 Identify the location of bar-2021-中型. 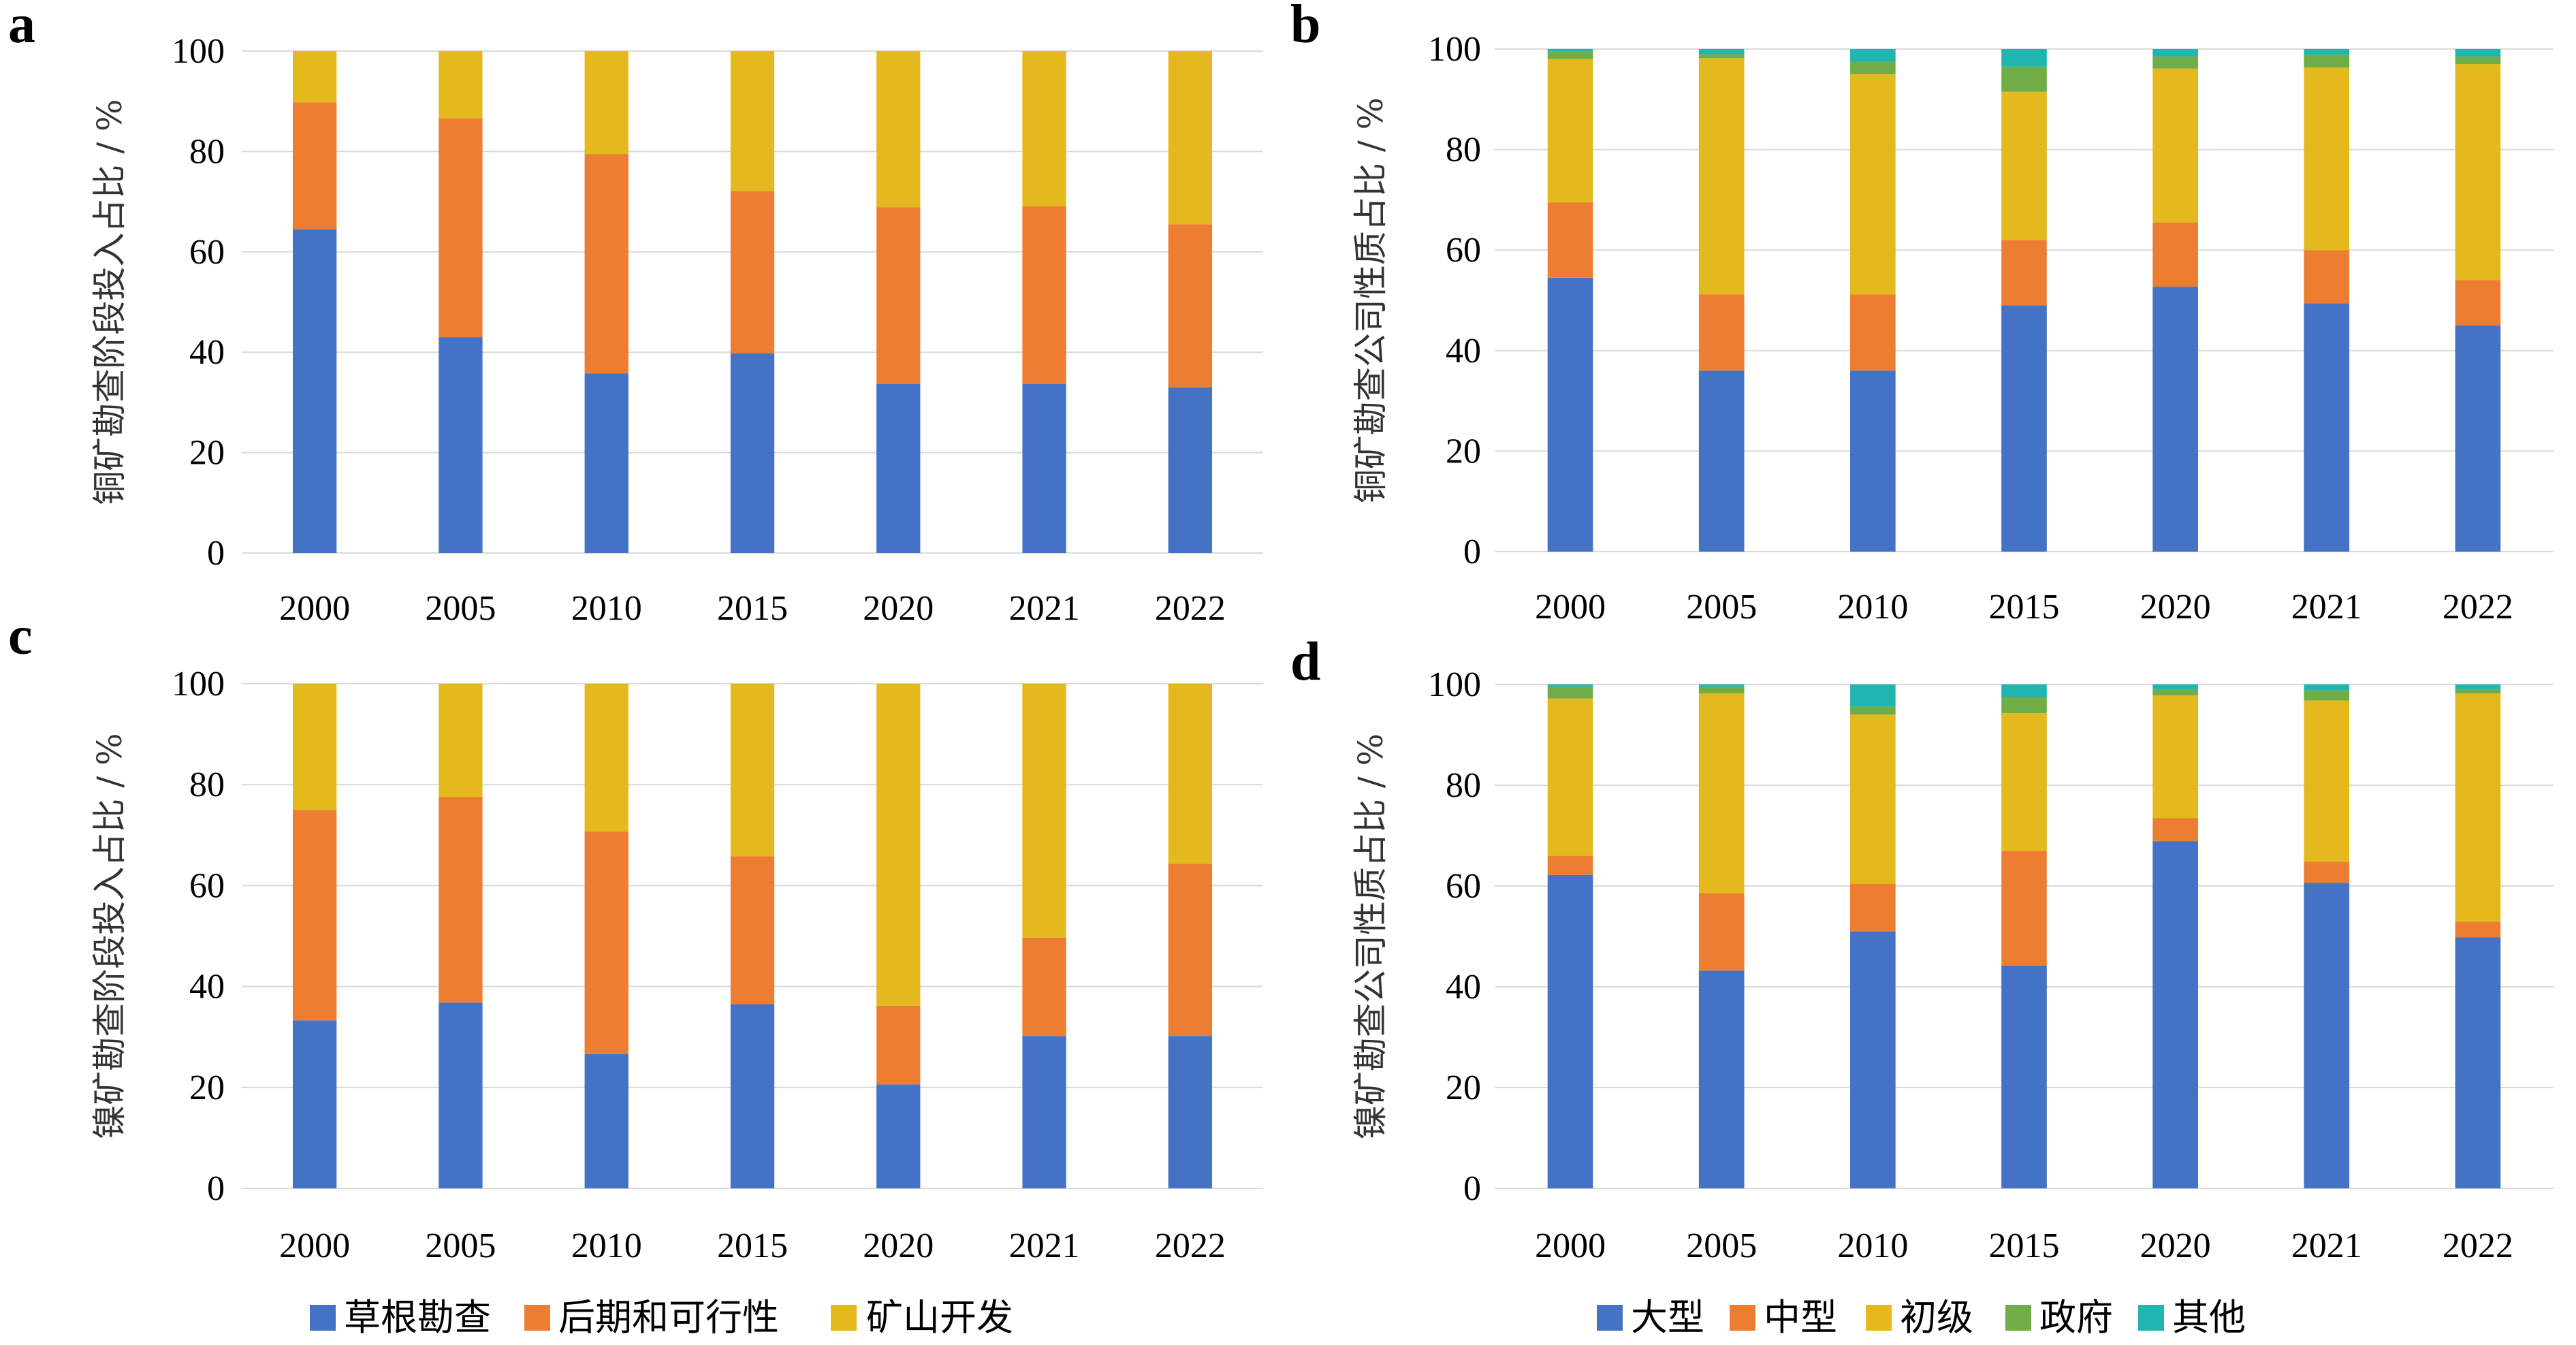
(2327, 277).